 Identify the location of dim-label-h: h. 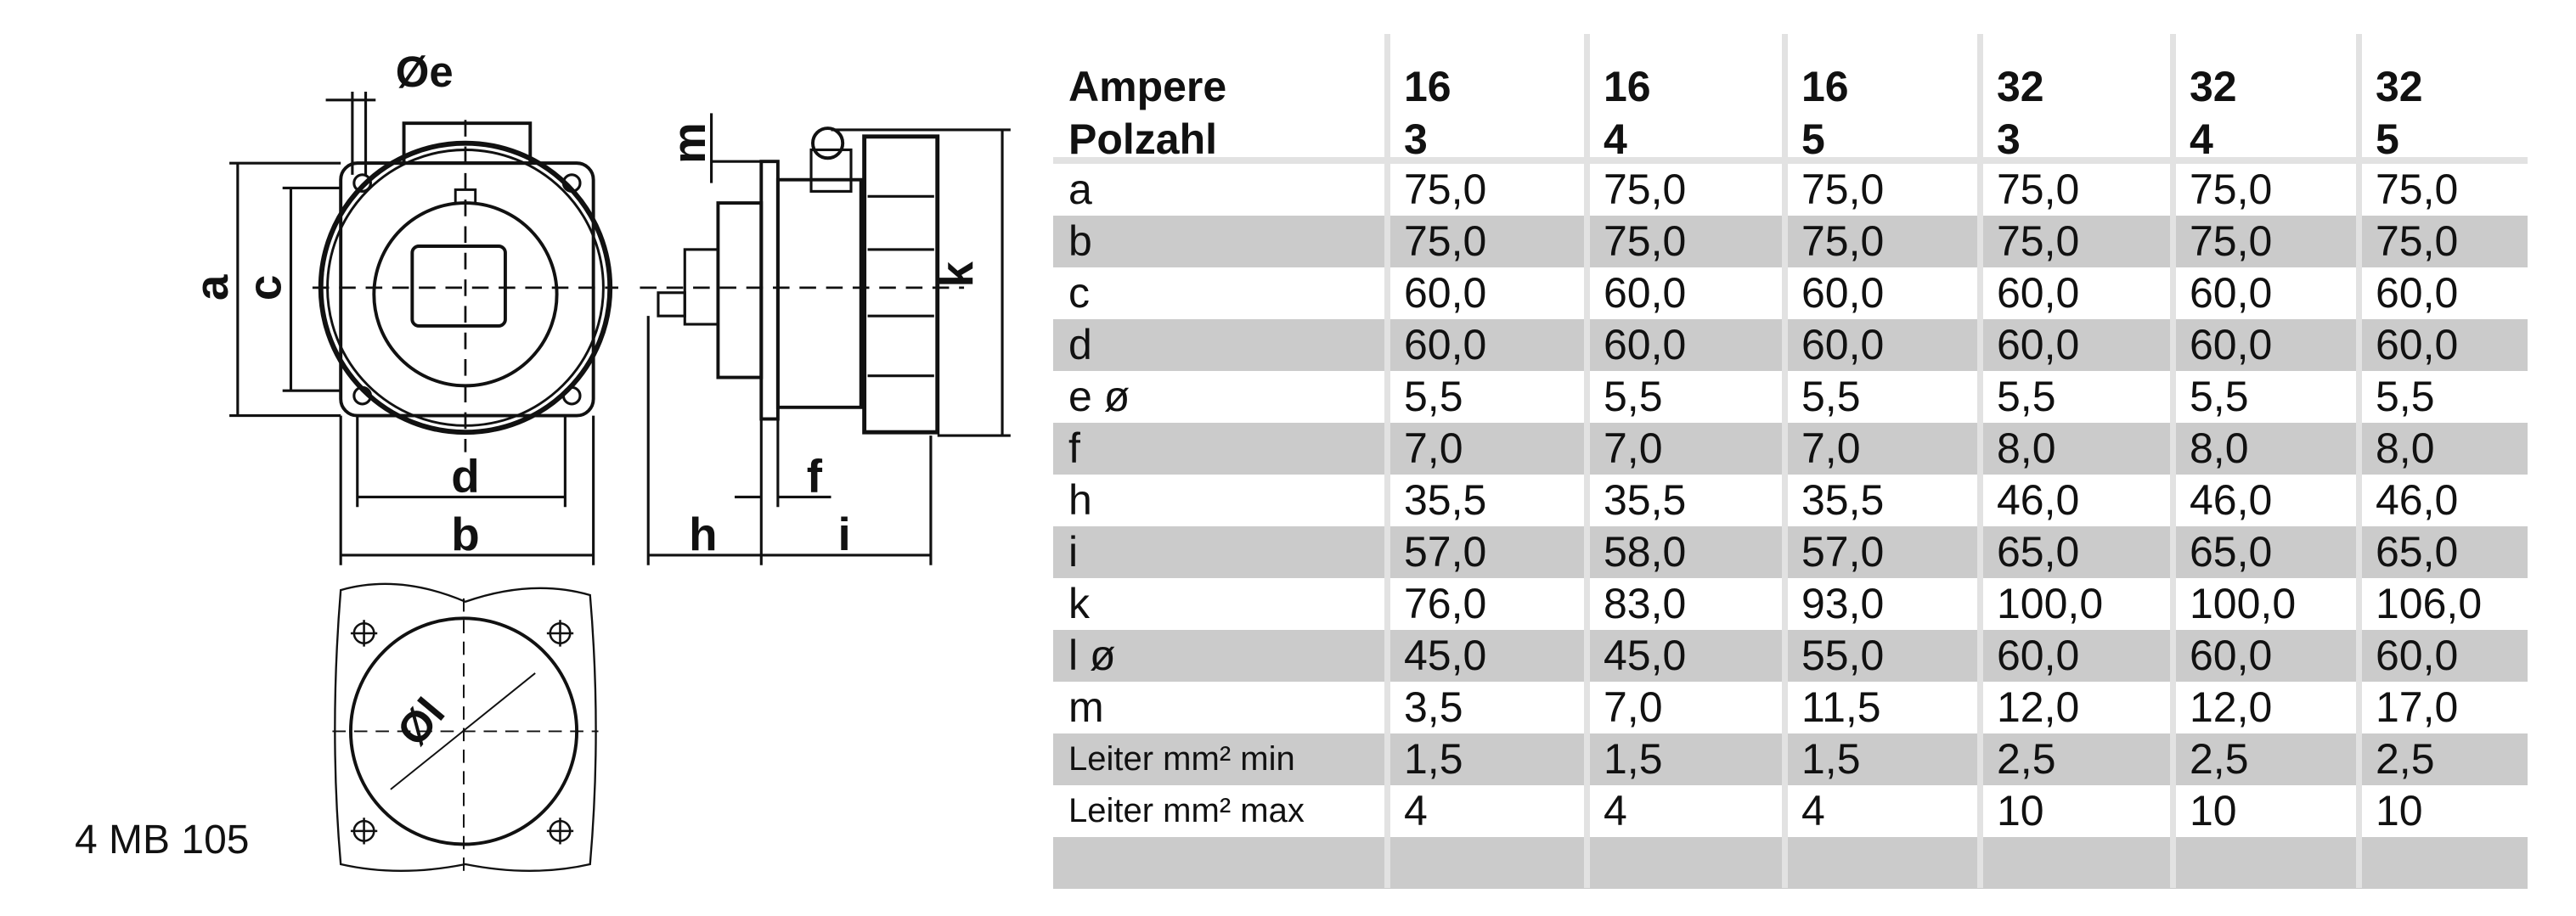
(703, 534).